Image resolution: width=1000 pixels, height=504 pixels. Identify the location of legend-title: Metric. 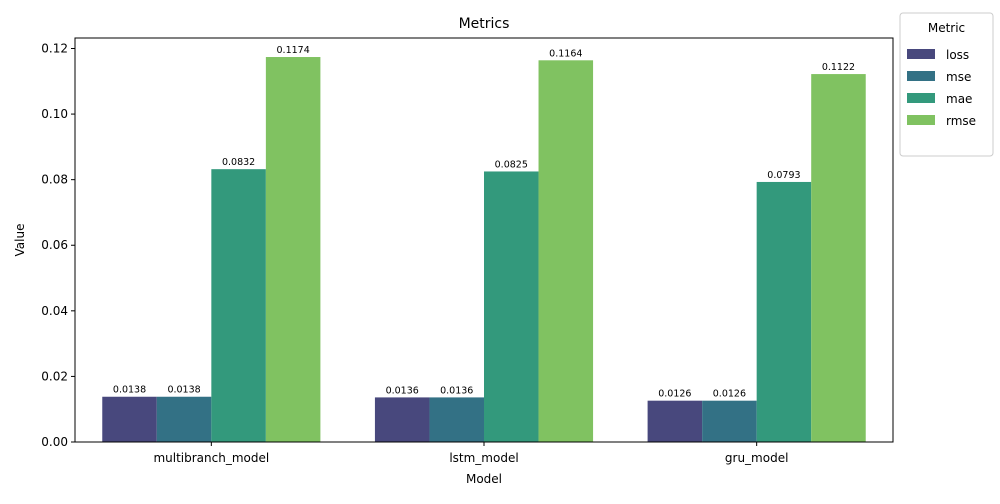
(946, 28).